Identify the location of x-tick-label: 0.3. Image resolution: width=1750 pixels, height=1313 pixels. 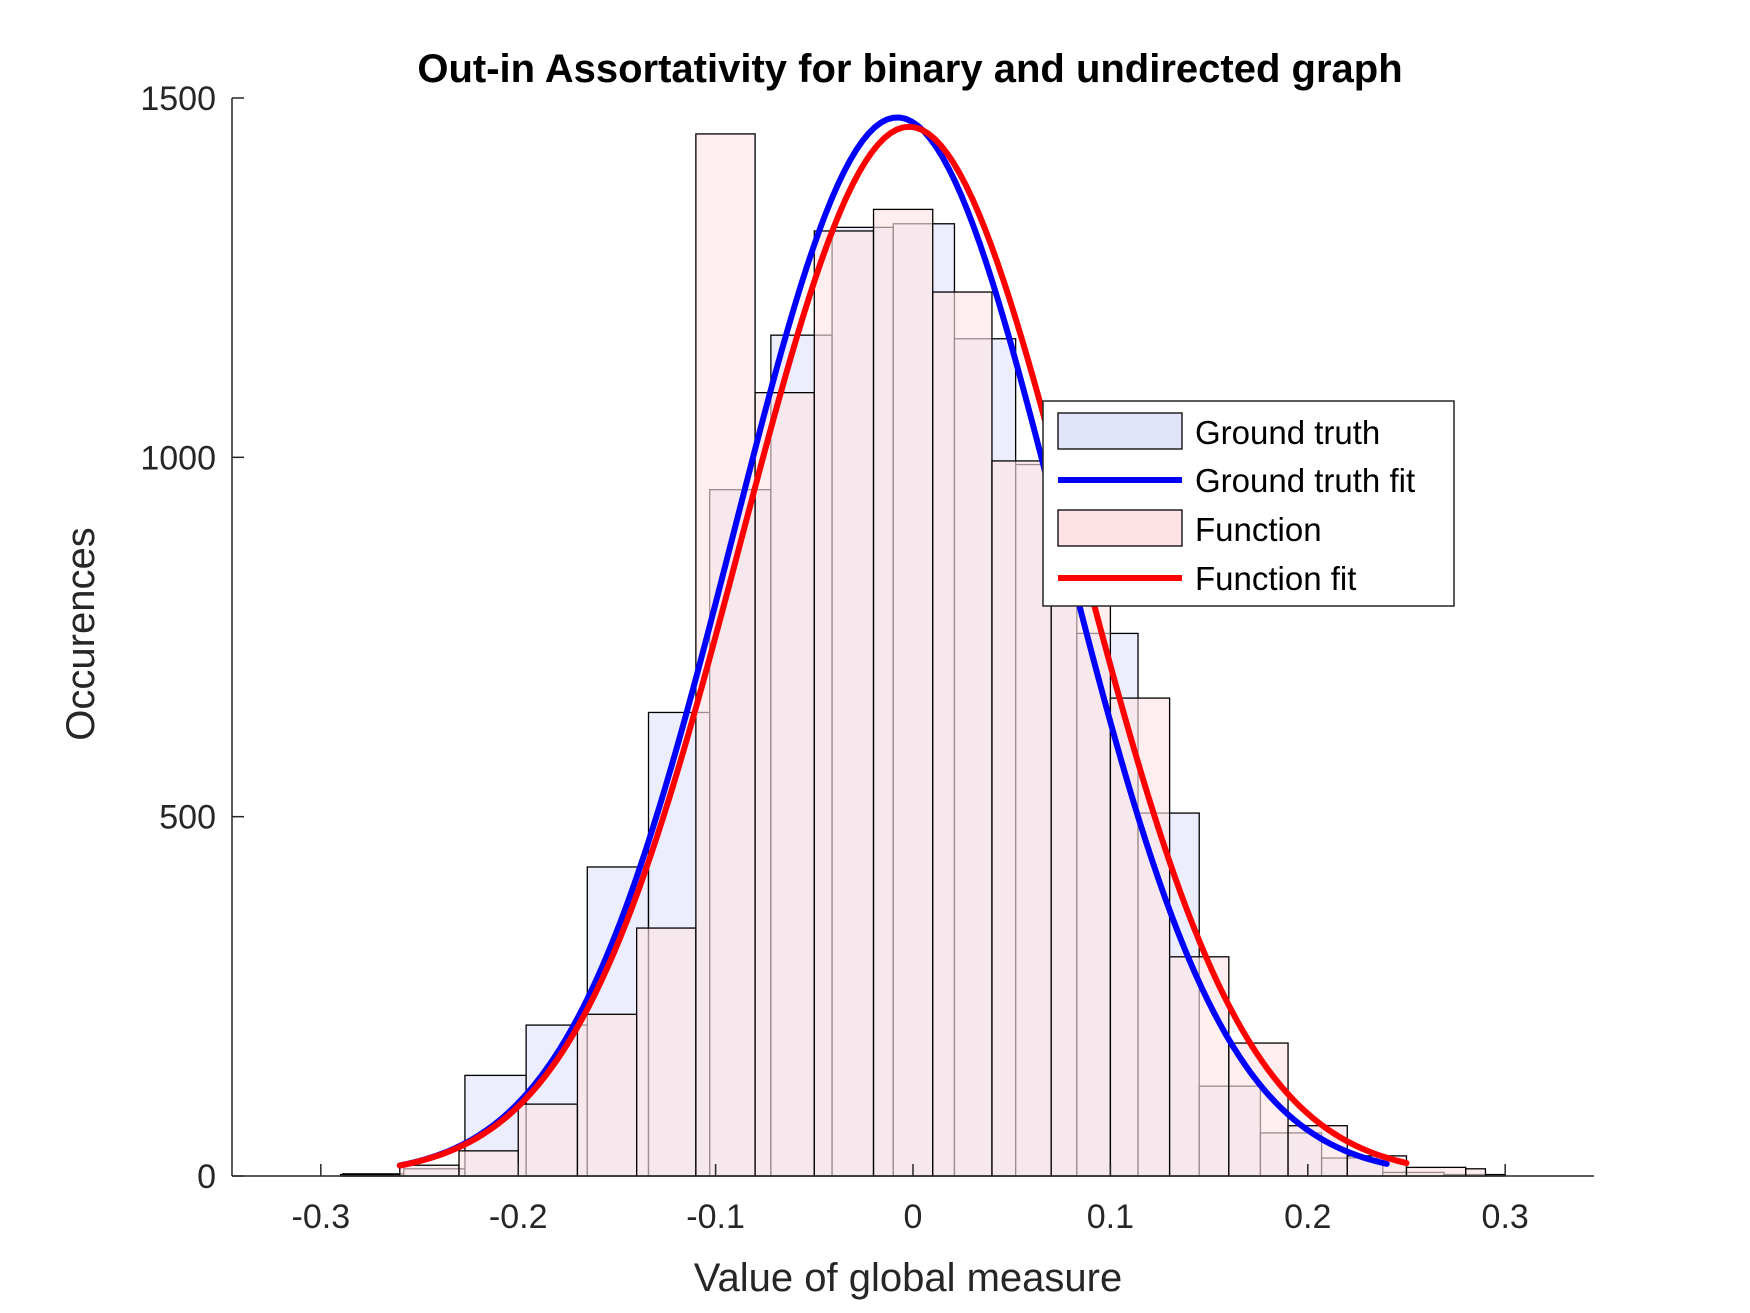
(1505, 1217).